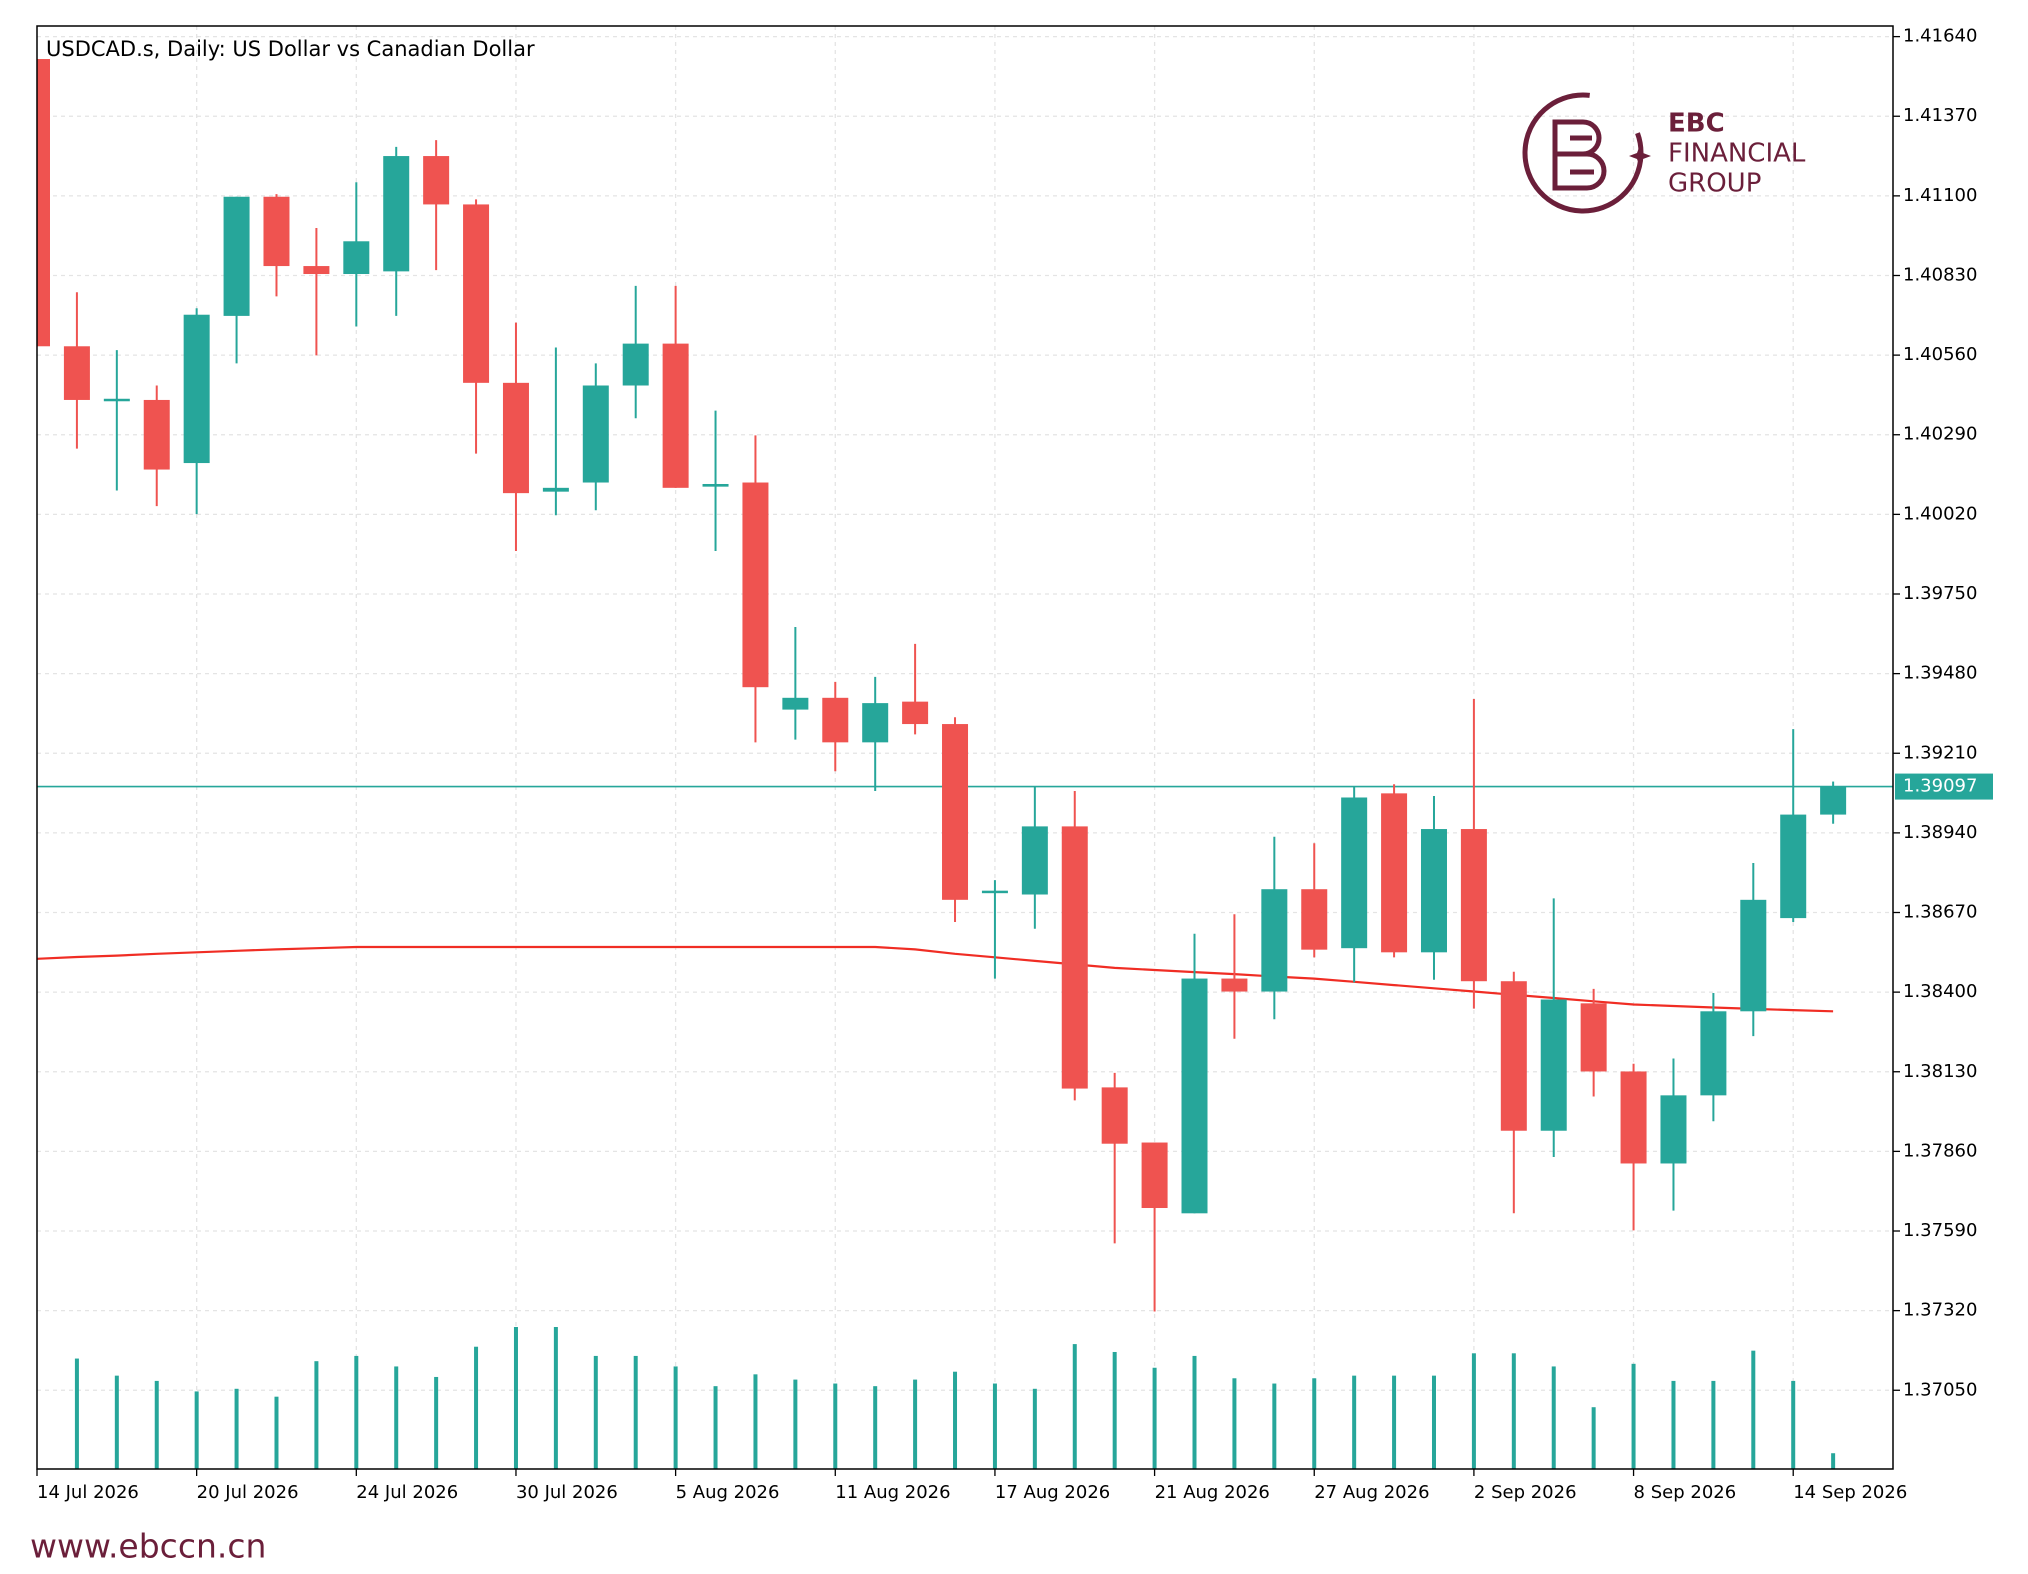  Describe the element at coordinates (1371, 1492) in the screenshot. I see `x-tick-label: 27 Aug 2026` at that location.